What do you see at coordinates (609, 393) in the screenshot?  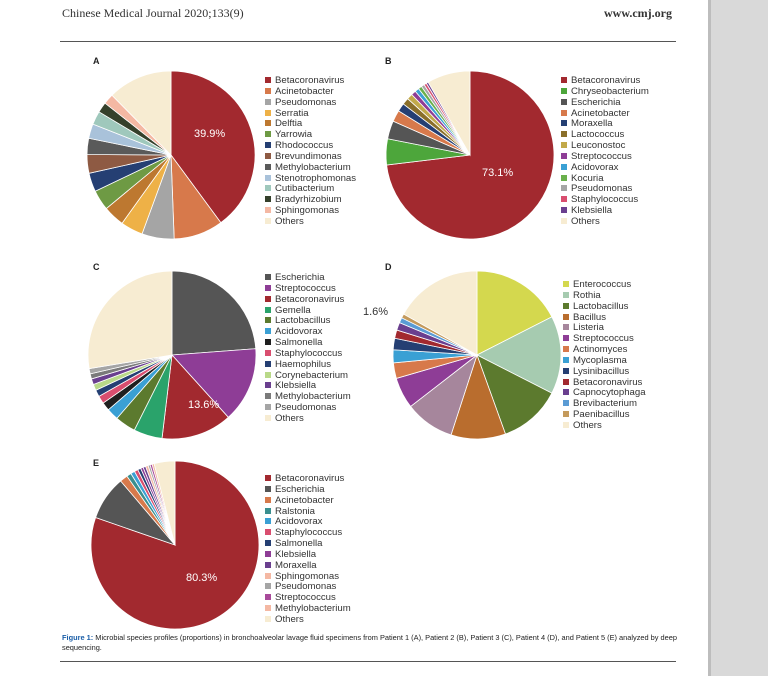 I see `legend-label: Capnocytophaga` at bounding box center [609, 393].